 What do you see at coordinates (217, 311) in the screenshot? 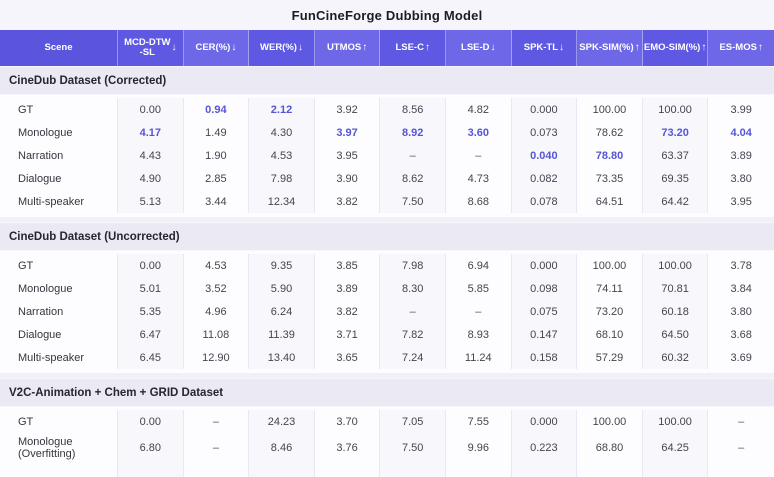
I see `metric-value: 4.96` at bounding box center [217, 311].